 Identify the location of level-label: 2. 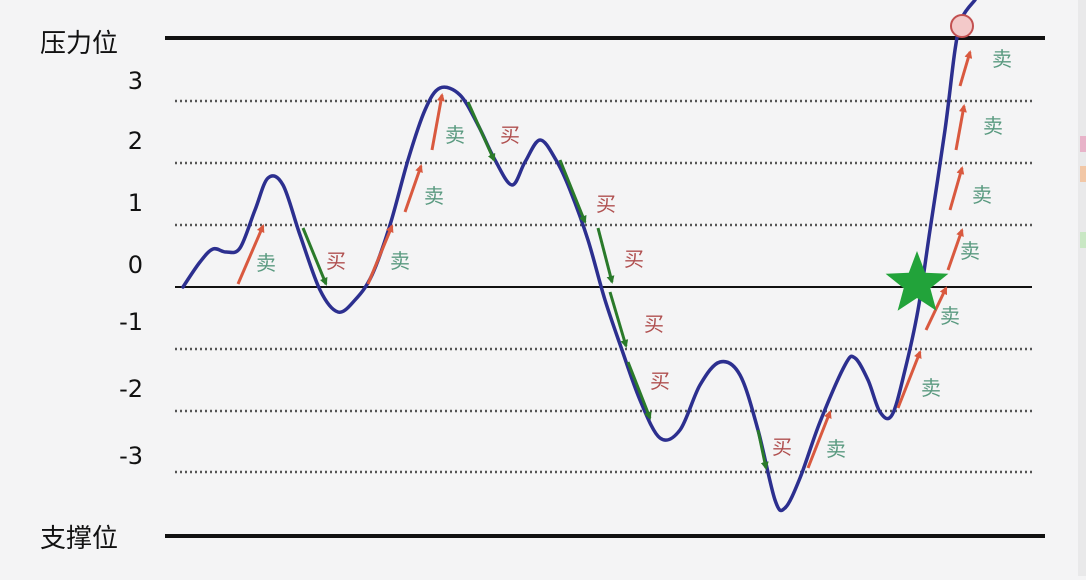
(135, 141).